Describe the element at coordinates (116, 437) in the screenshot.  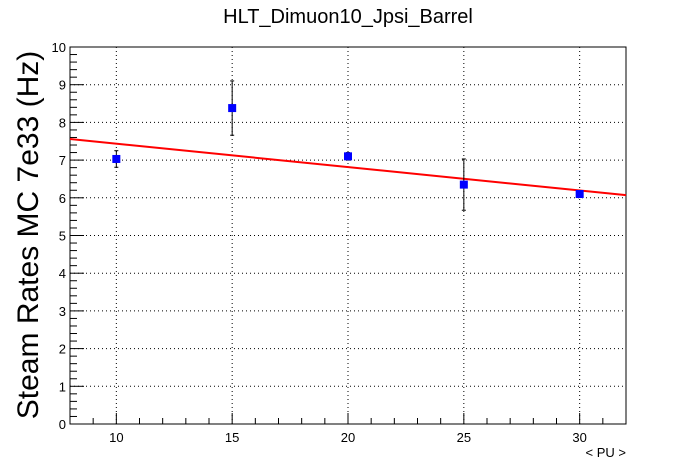
I see `x-tick-label: 10` at that location.